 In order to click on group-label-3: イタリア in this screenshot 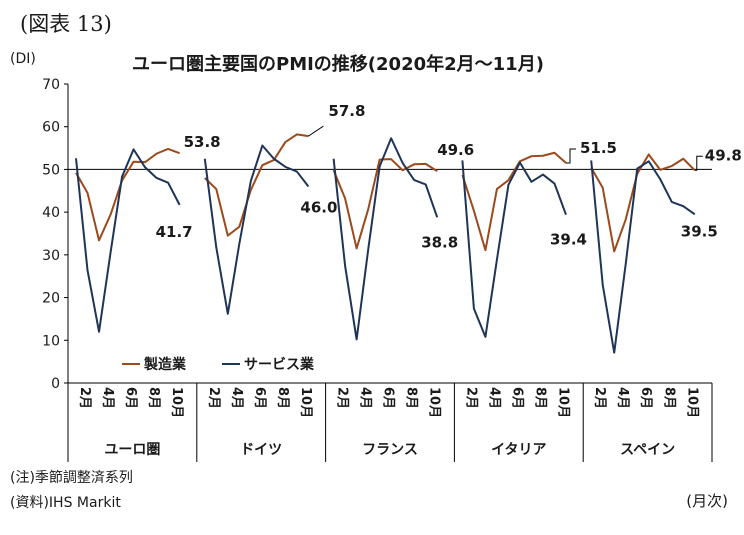, I will do `click(518, 450)`.